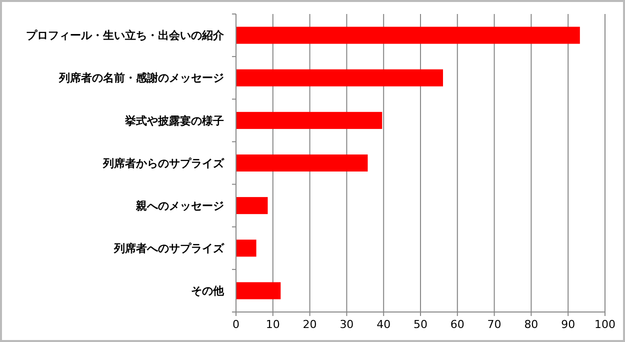 This screenshot has height=342, width=625. Describe the element at coordinates (531, 324) in the screenshot. I see `x-tick-label: 80` at that location.